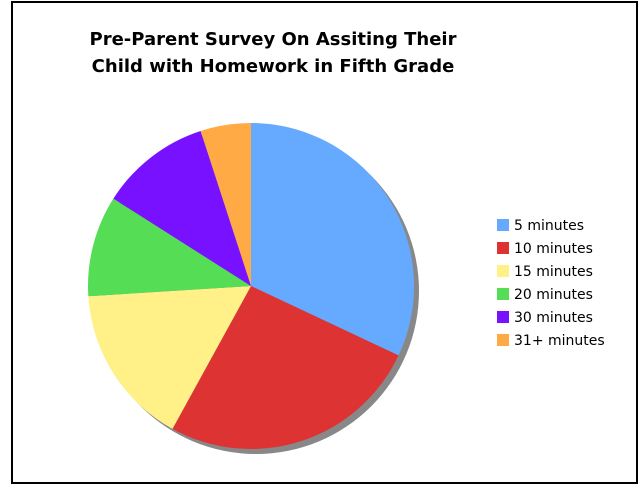 This screenshot has width=640, height=489. Describe the element at coordinates (553, 249) in the screenshot. I see `legend-label: 10 minutes` at that location.